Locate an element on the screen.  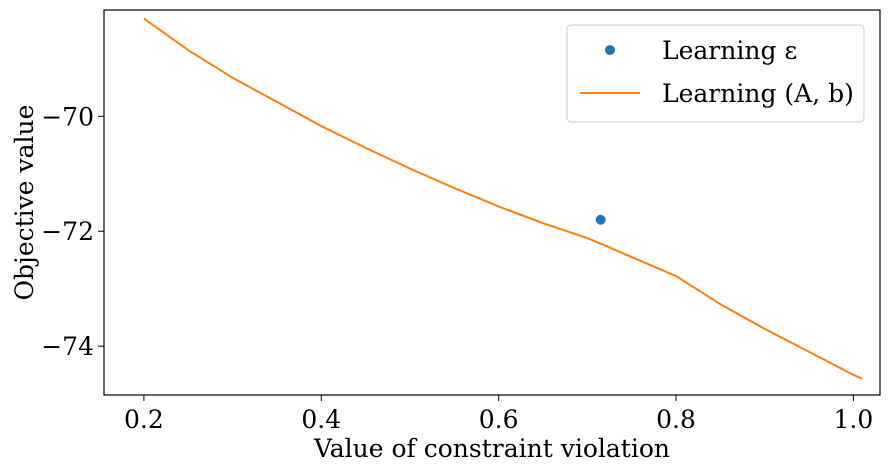
legend-label-learning-ab: Learning (A, b) is located at coordinates (758, 93).